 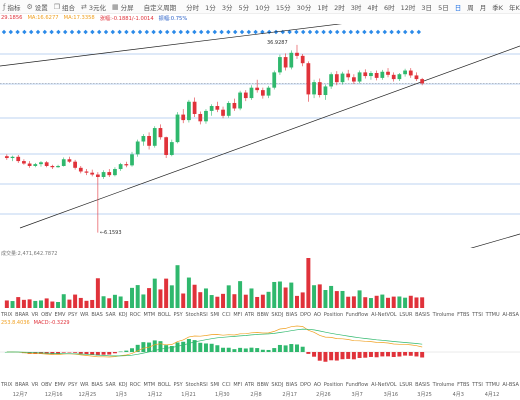 I want to click on tool-button-swap: ⇄ 3元化, so click(x=93, y=6).